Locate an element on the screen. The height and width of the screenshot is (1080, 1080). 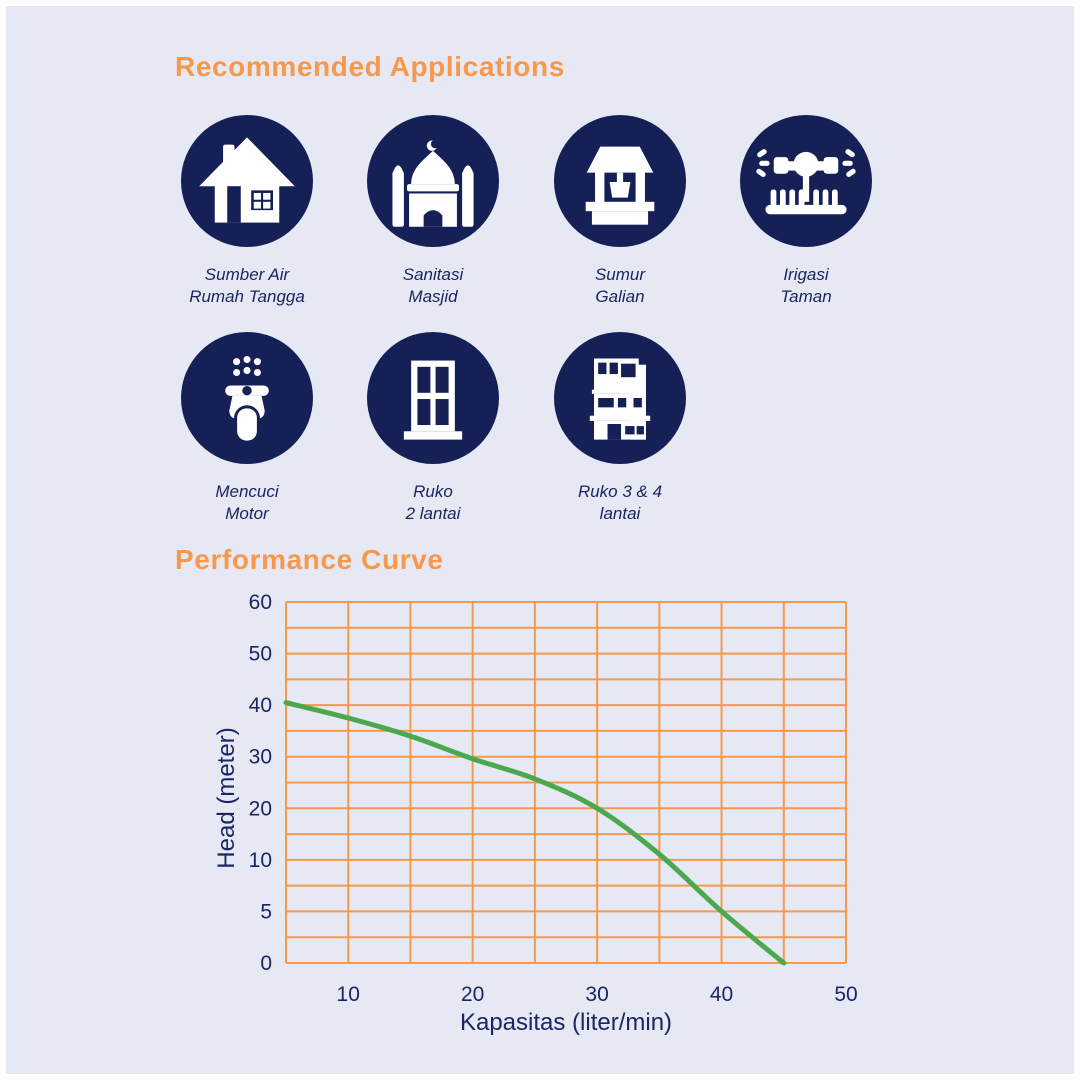
y-axis-title: Head (meter) is located at coordinates (226, 798).